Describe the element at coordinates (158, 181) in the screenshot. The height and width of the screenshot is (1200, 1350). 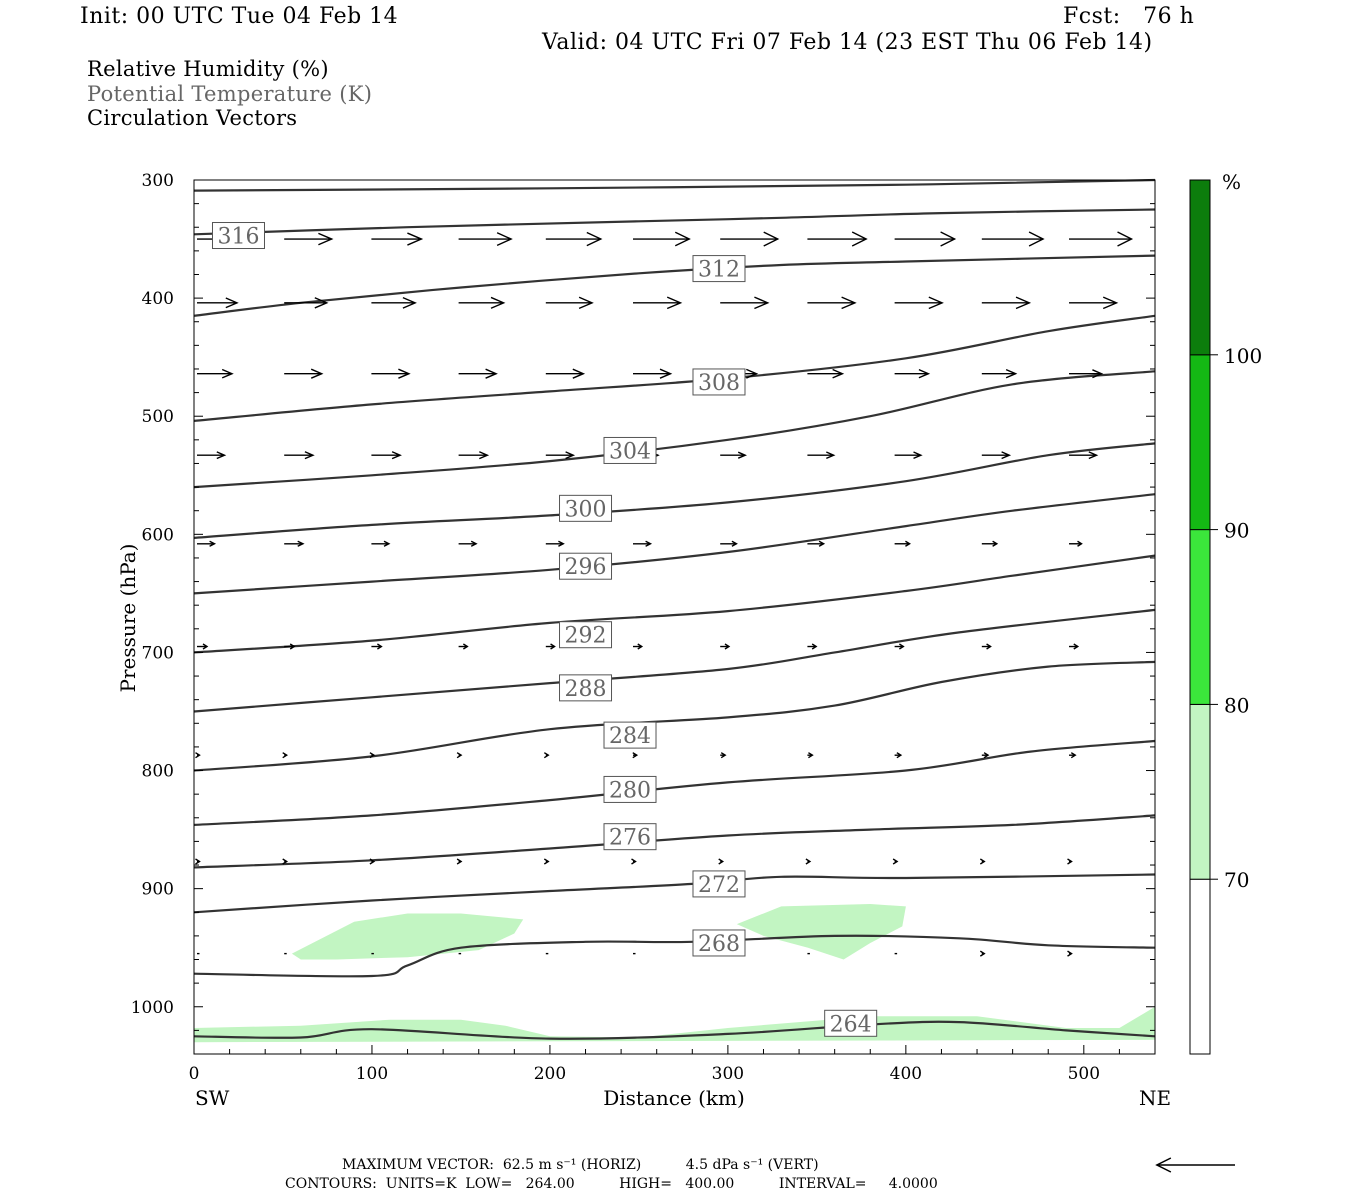
I see `y-tick-label-0: 300` at that location.